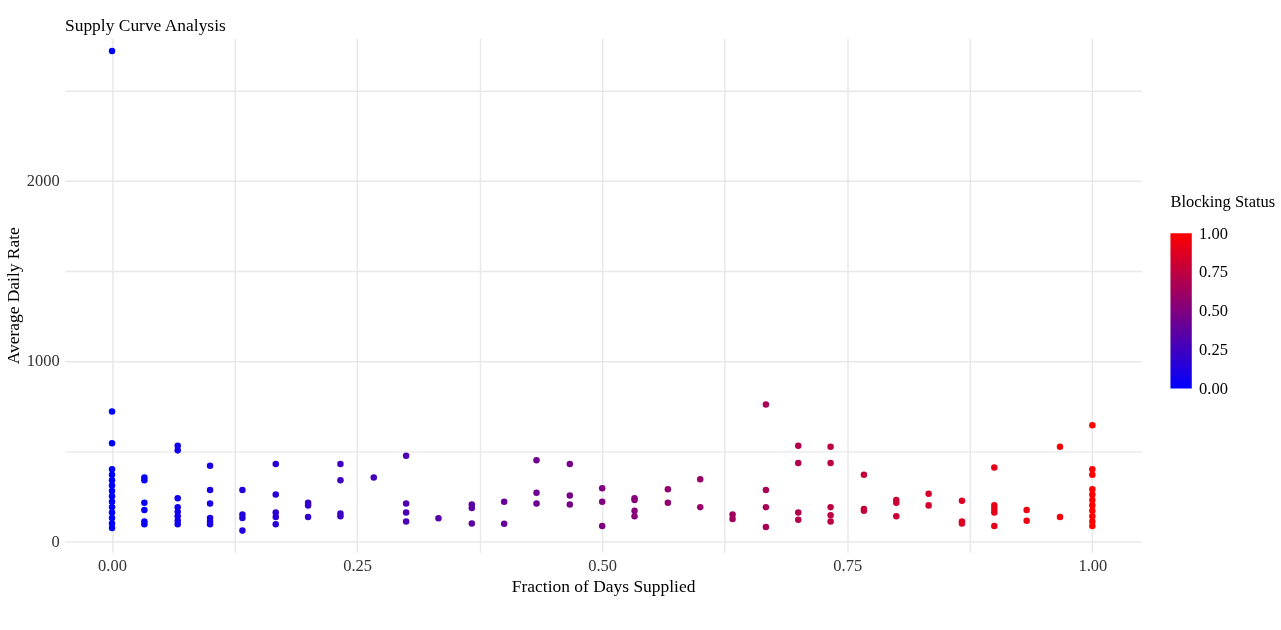 The height and width of the screenshot is (630, 1281). Describe the element at coordinates (43, 361) in the screenshot. I see `y-tick-label: 1000` at that location.